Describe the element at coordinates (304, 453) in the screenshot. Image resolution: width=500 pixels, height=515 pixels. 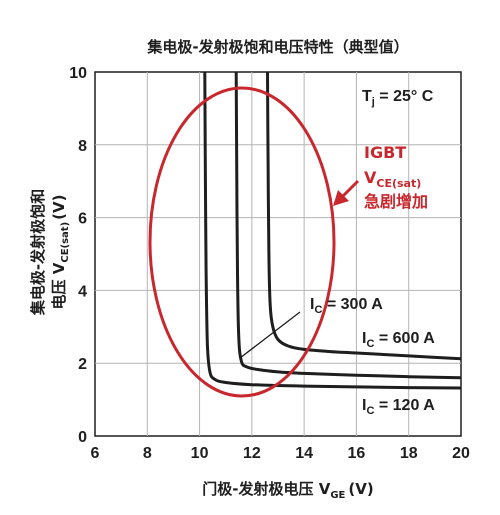
I see `x-tick-label-4: 14` at that location.